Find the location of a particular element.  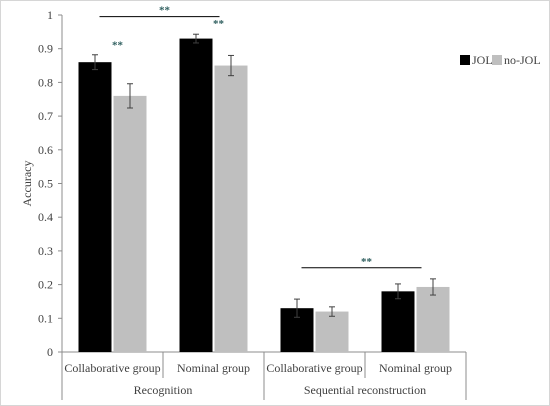

y-tick-label: 0.1 is located at coordinates (45, 318).